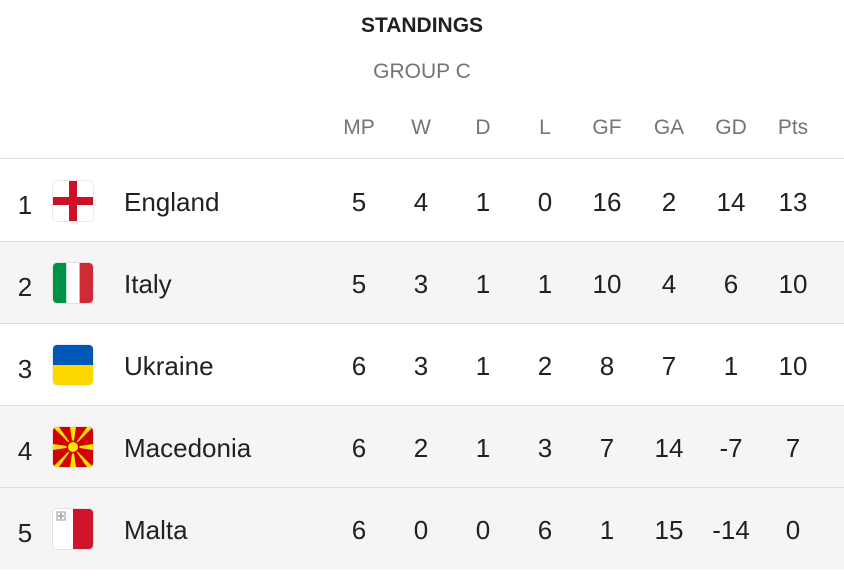  Describe the element at coordinates (731, 448) in the screenshot. I see `stat-gd: -7` at that location.